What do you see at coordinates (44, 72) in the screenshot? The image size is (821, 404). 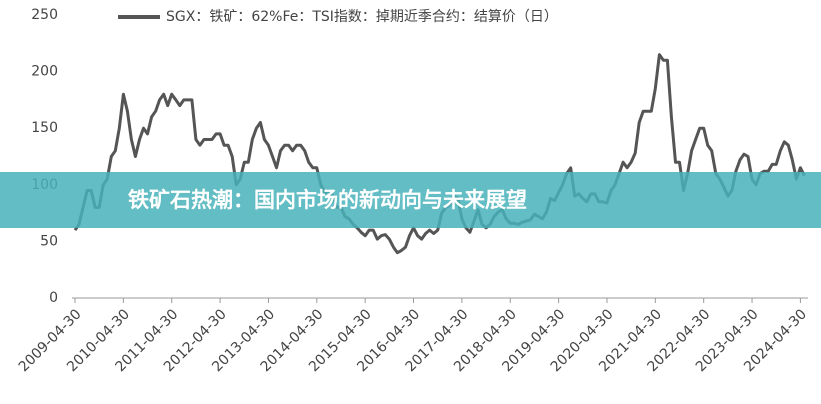 I see `y-tick-label: 200` at bounding box center [44, 72].